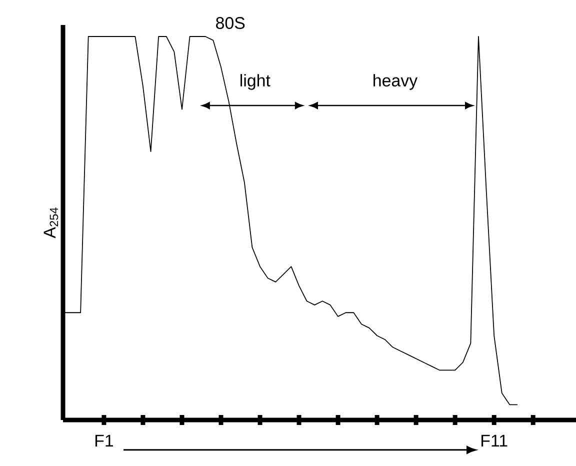 This screenshot has width=576, height=466. What do you see at coordinates (396, 82) in the screenshot?
I see `annotation: heavy` at bounding box center [396, 82].